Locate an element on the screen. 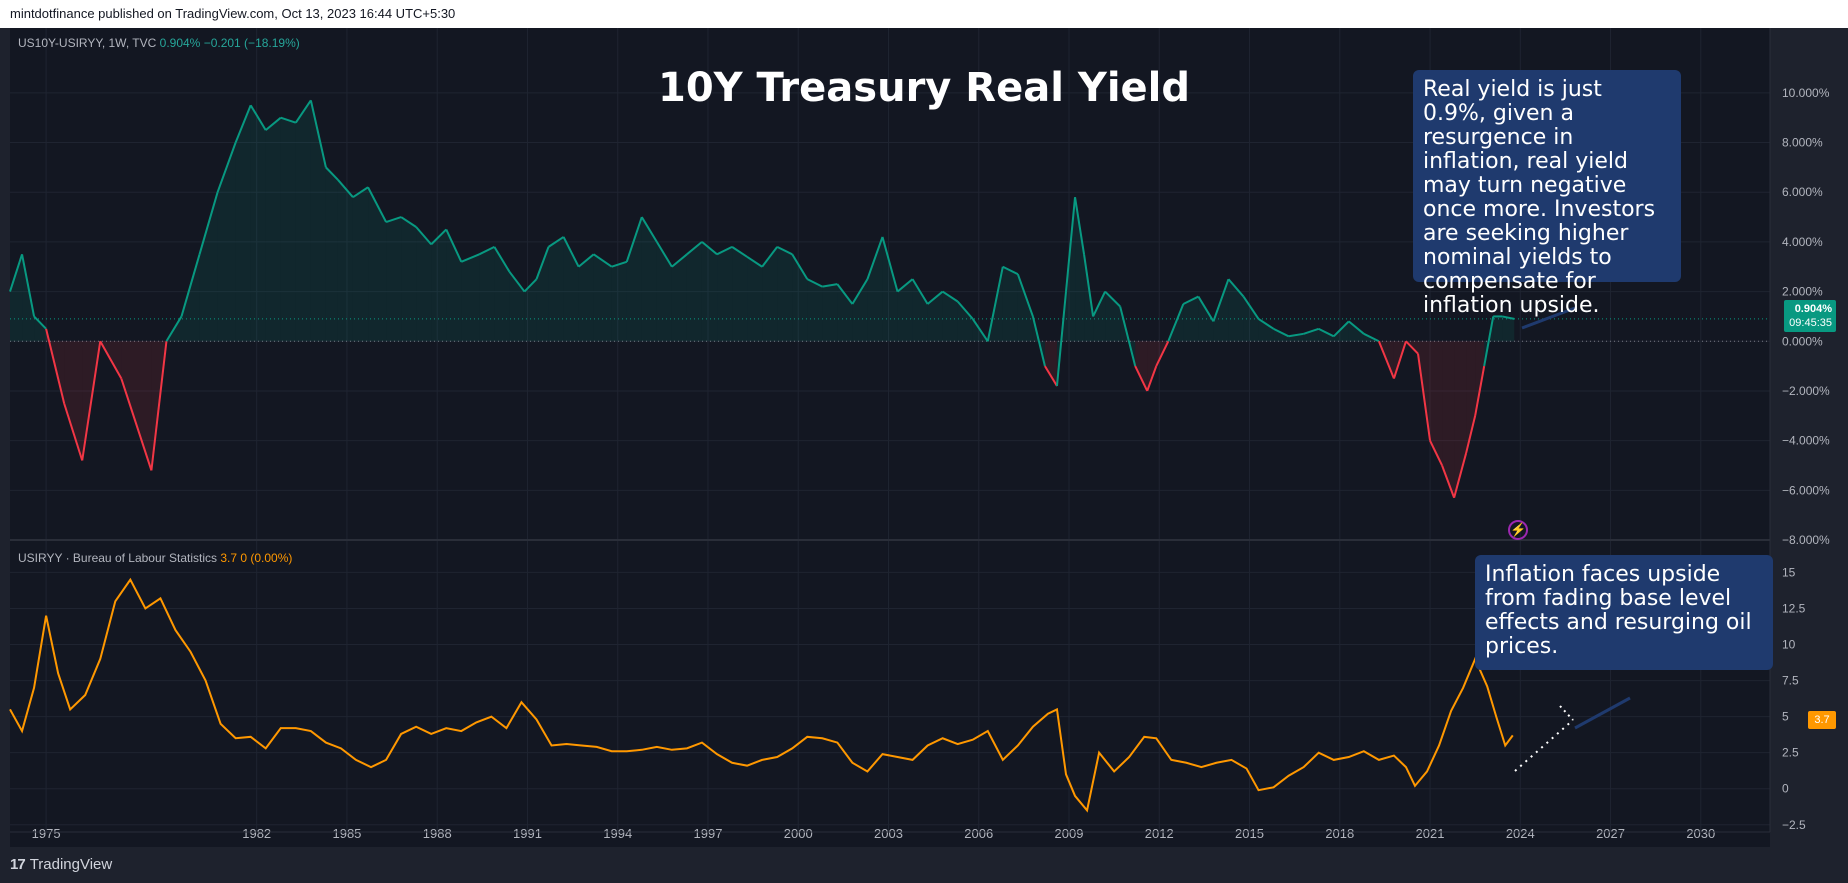 This screenshot has height=883, width=1848. x-tick-label: 1994 is located at coordinates (617, 833).